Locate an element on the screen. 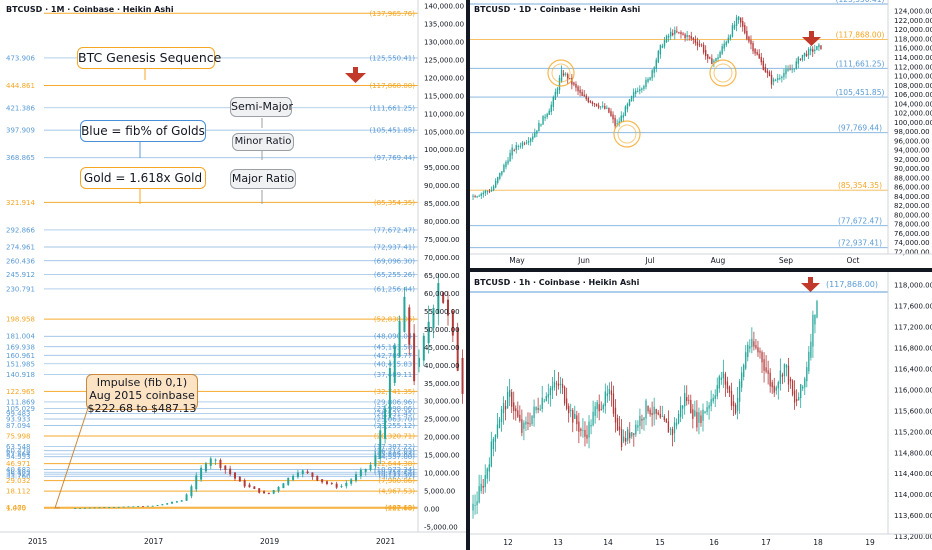  hourly-title: BTCUSD · 1h · Coinbase · Heikin Ashi is located at coordinates (557, 282).